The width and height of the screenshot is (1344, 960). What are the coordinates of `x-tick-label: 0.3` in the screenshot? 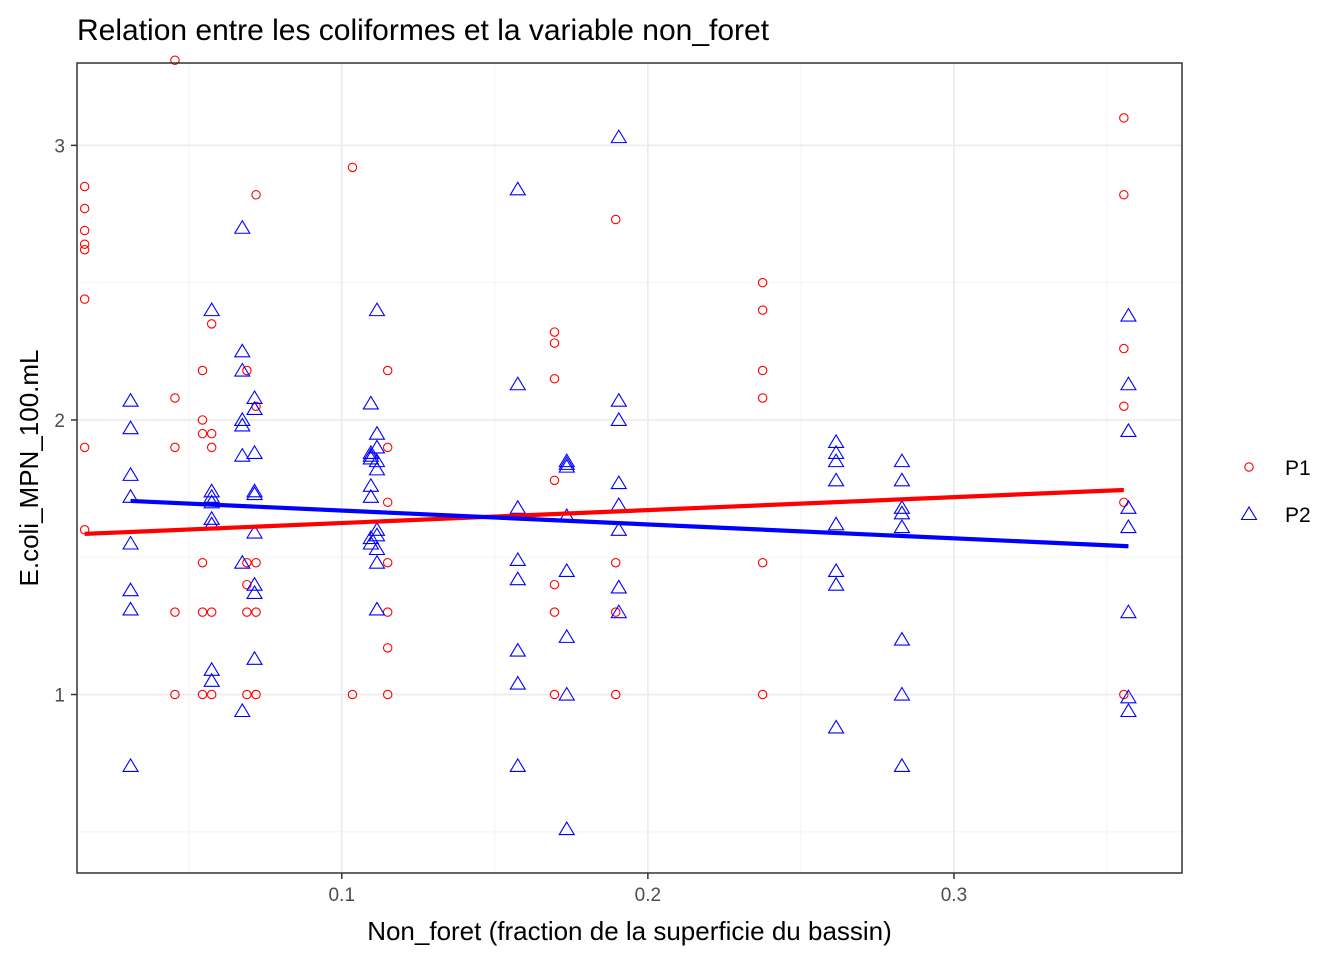 It's located at (954, 895).